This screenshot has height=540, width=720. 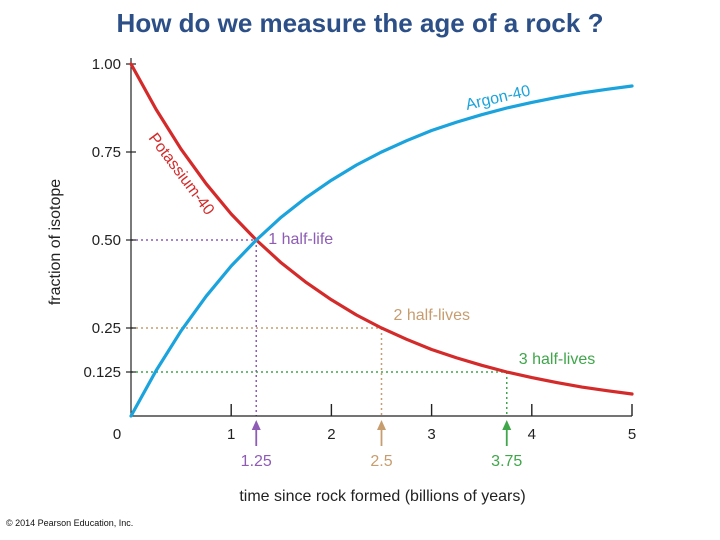 What do you see at coordinates (256, 461) in the screenshot?
I see `half-life-time-label: 1.25` at bounding box center [256, 461].